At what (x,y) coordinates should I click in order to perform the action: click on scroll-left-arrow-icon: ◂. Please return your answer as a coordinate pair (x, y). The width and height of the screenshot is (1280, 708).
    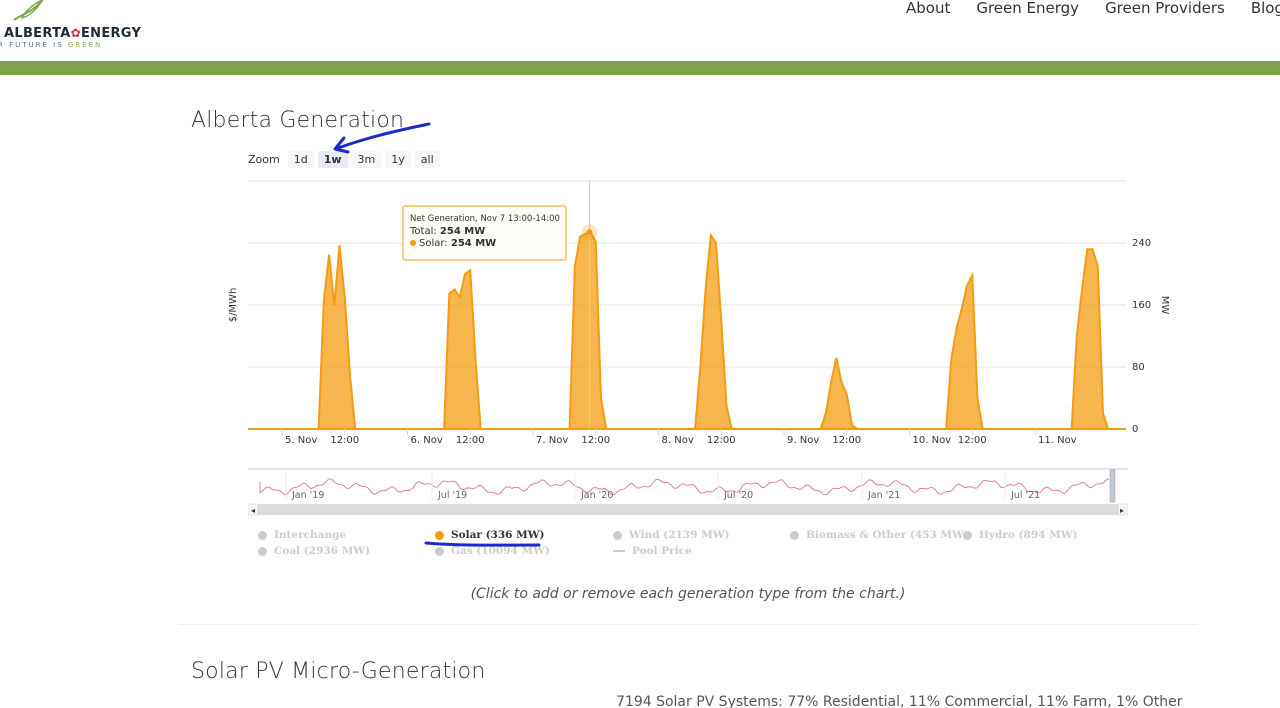
    Looking at the image, I should click on (253, 510).